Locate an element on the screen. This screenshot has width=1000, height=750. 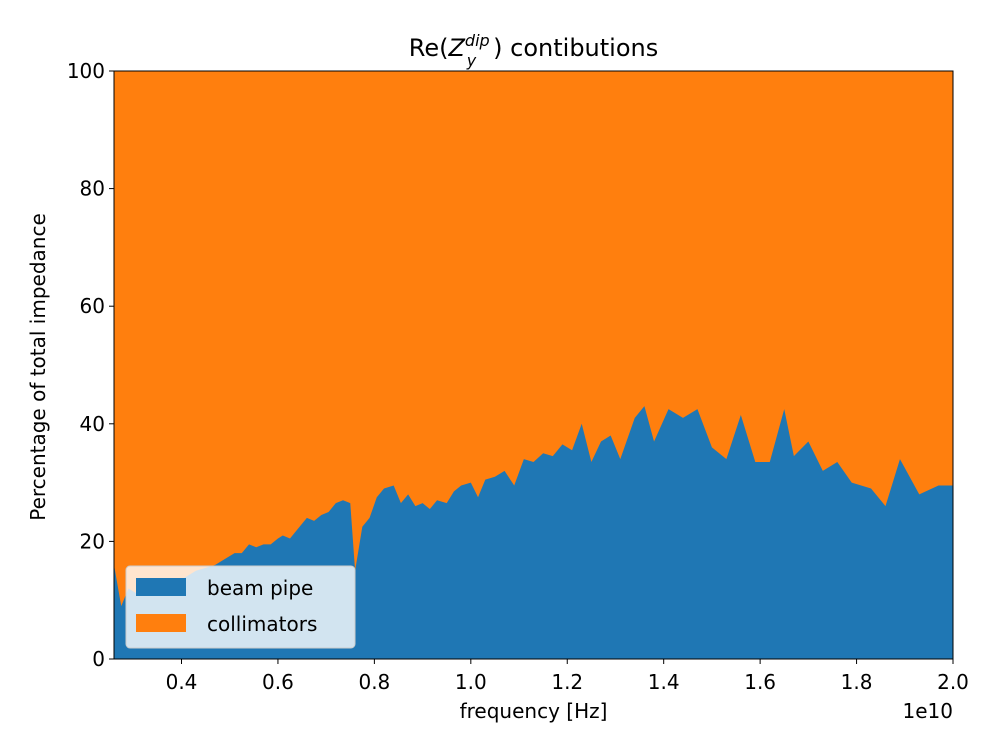
y-tick-label: 80 is located at coordinates (92, 189).